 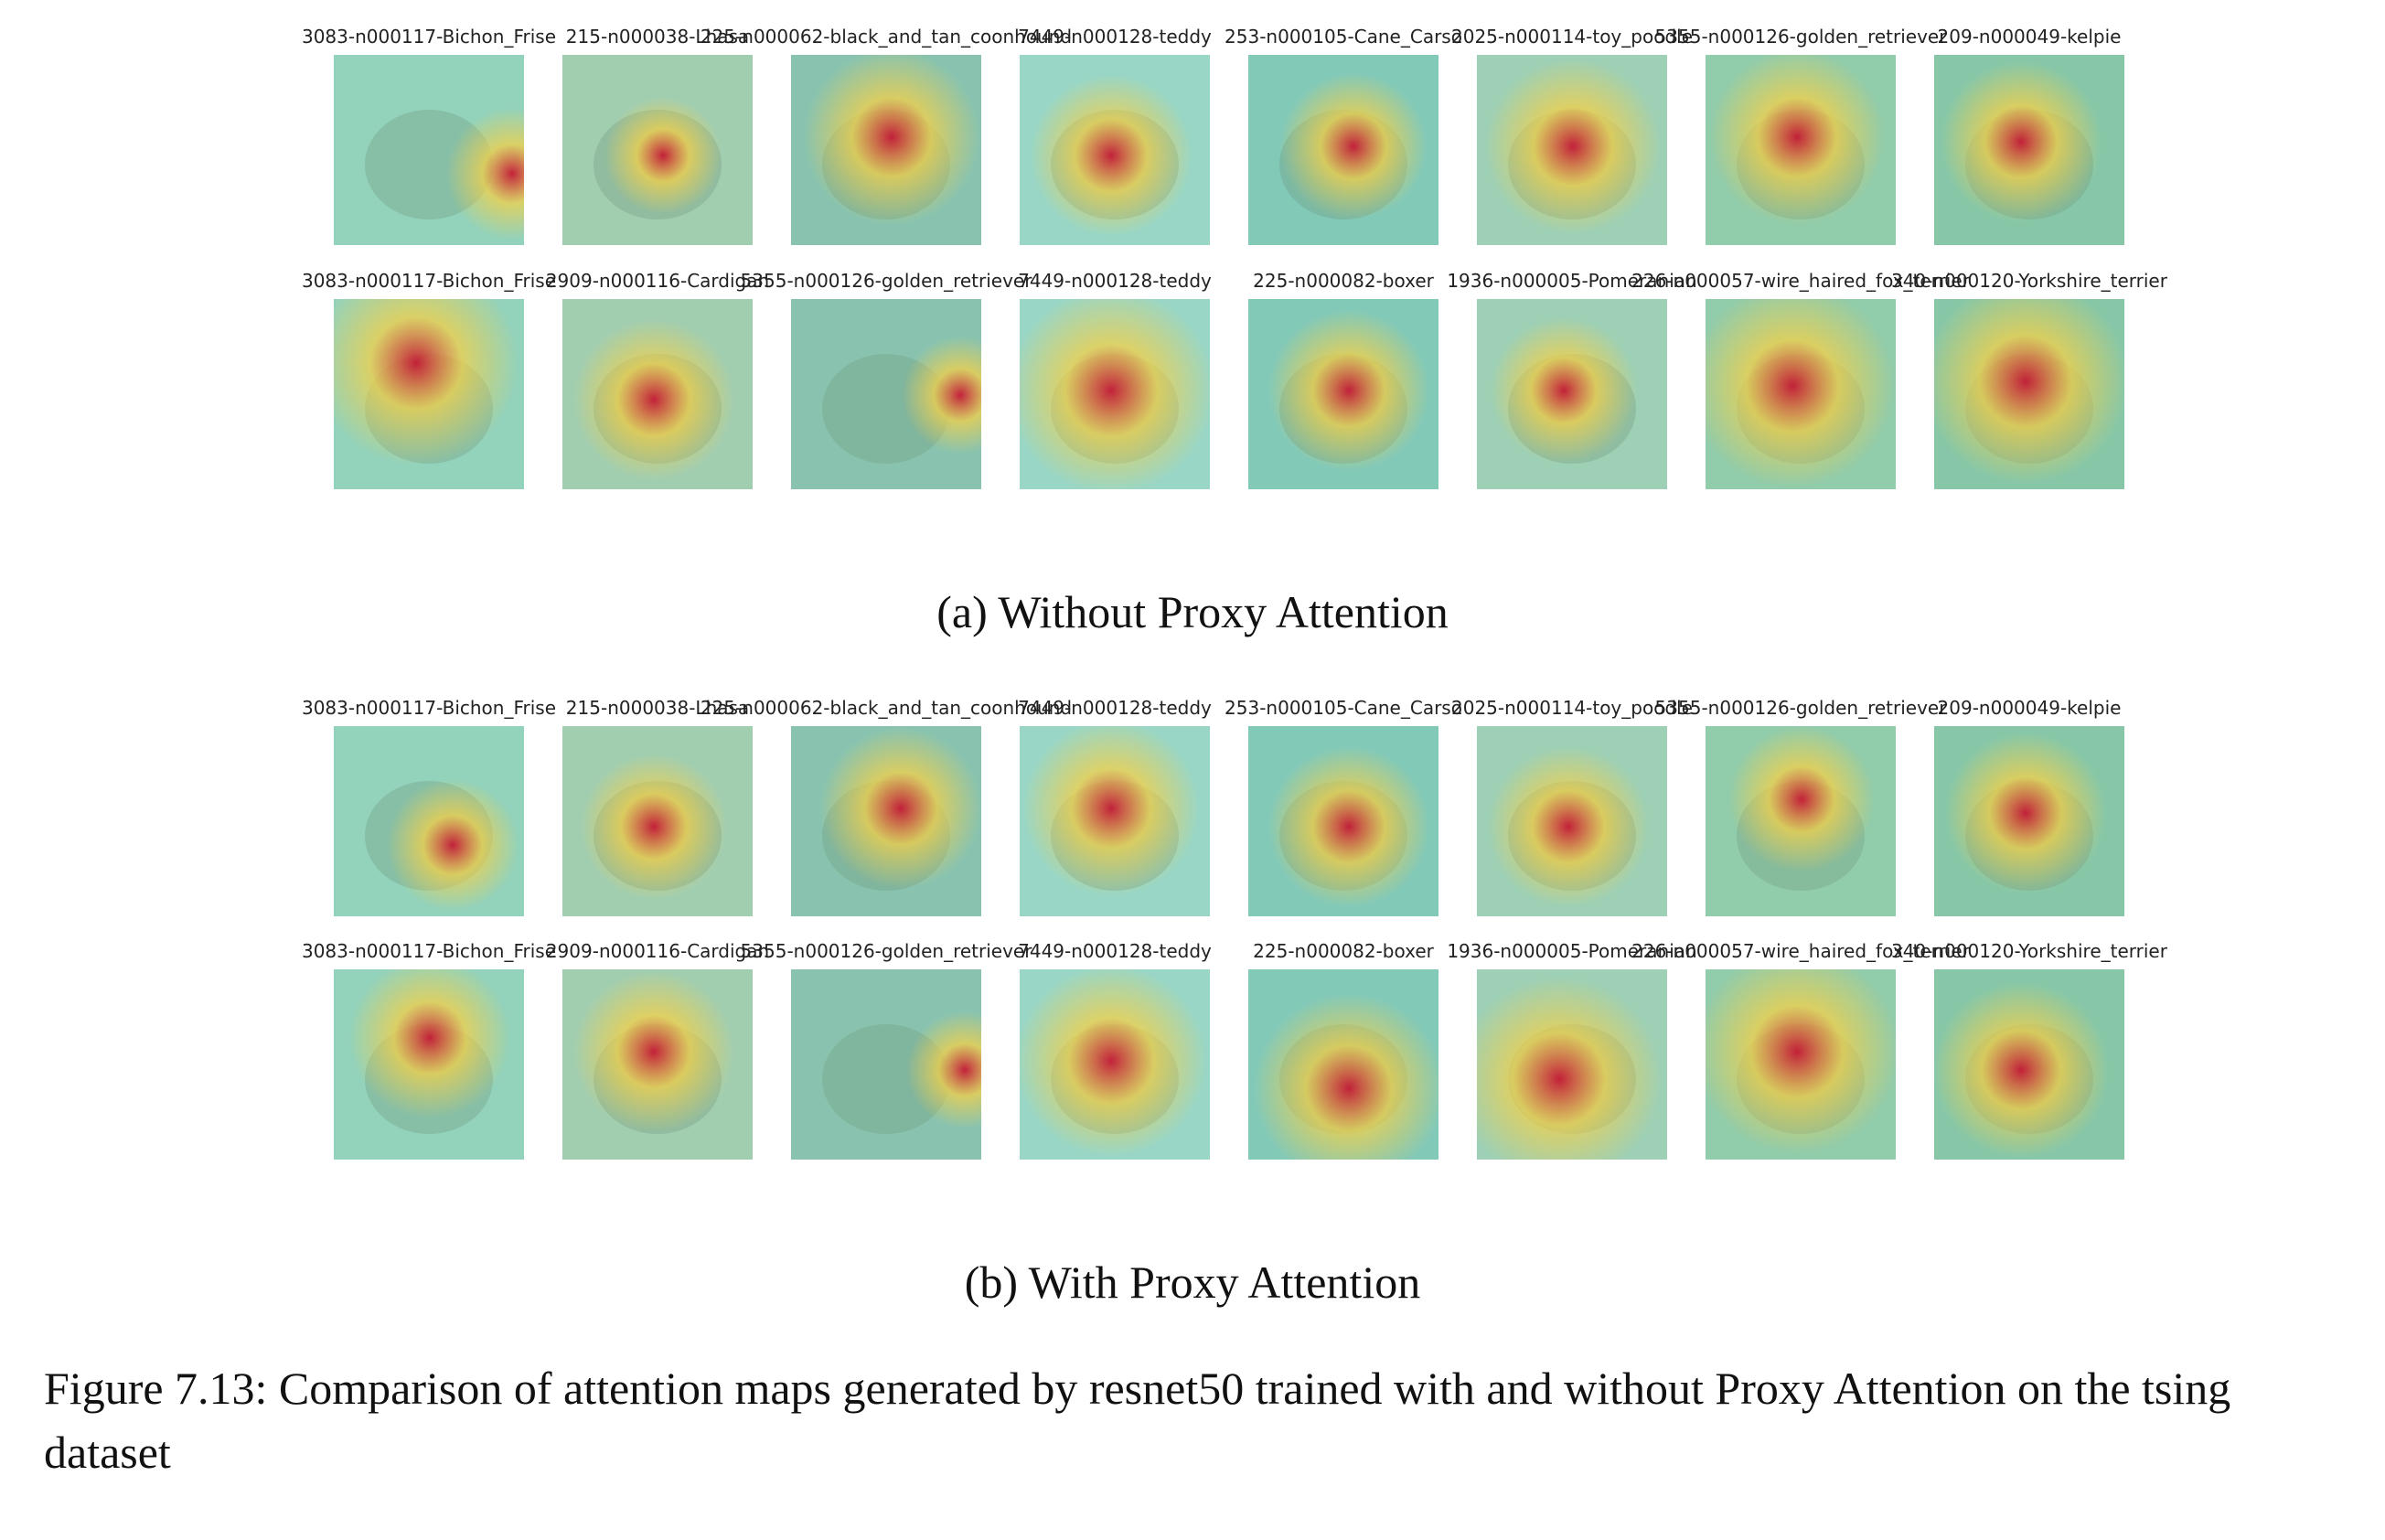 I want to click on image-label: 253-n000105-Cane_Carso, so click(x=1344, y=708).